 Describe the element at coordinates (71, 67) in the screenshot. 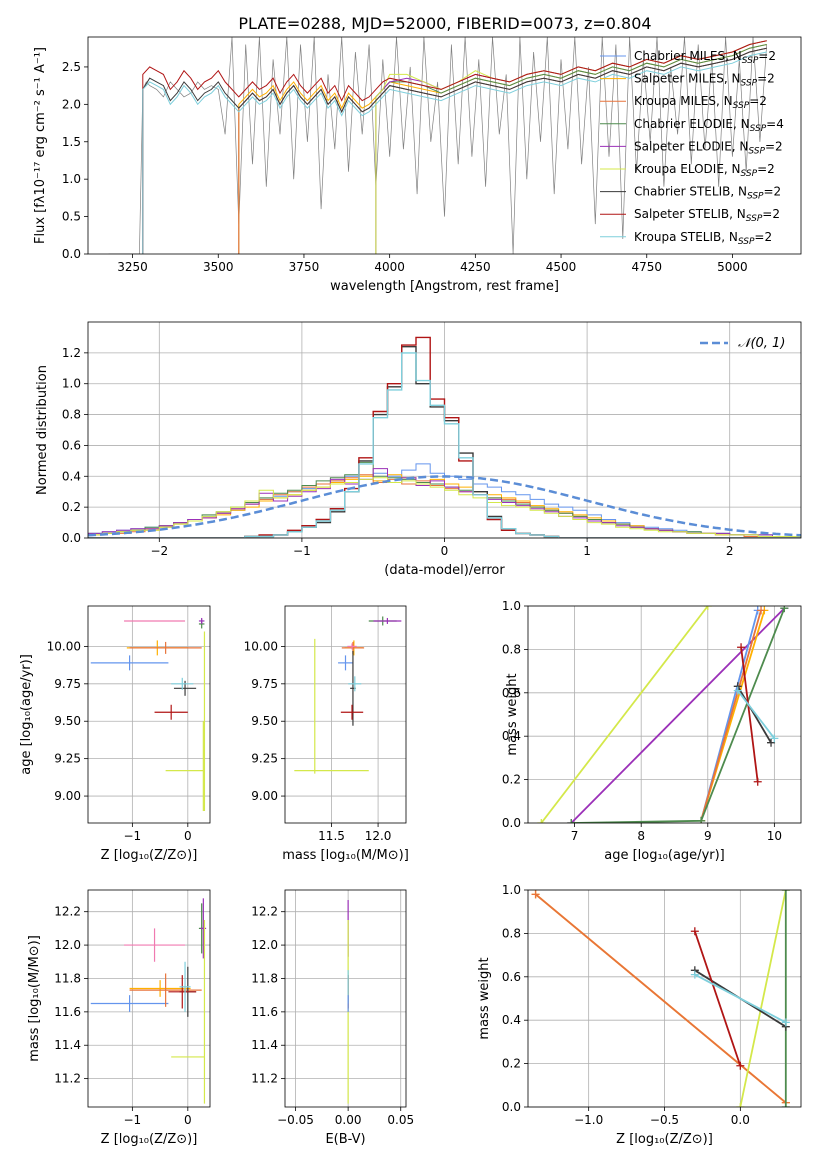

I see `y-tick-label: 2.5` at that location.